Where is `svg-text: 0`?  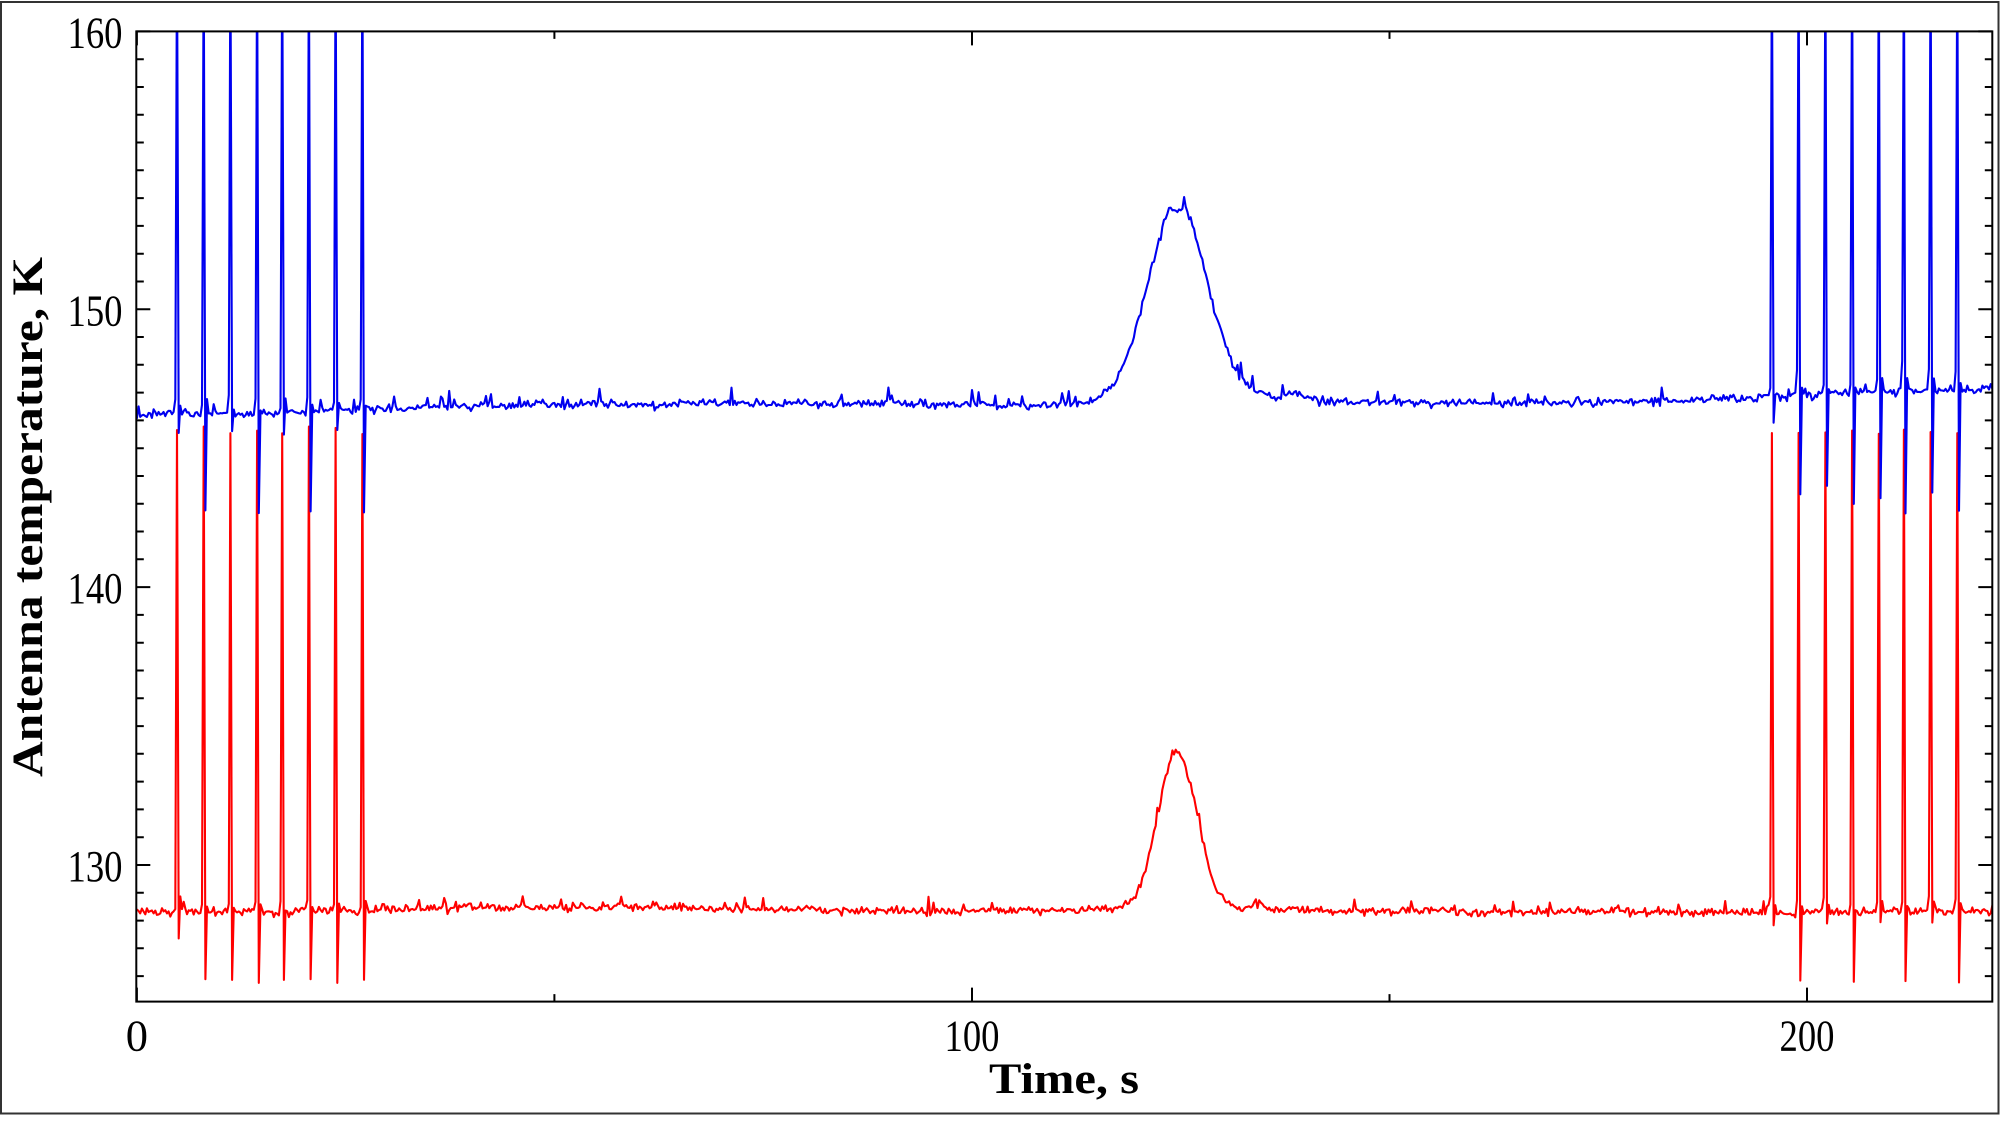 svg-text: 0 is located at coordinates (137, 1036).